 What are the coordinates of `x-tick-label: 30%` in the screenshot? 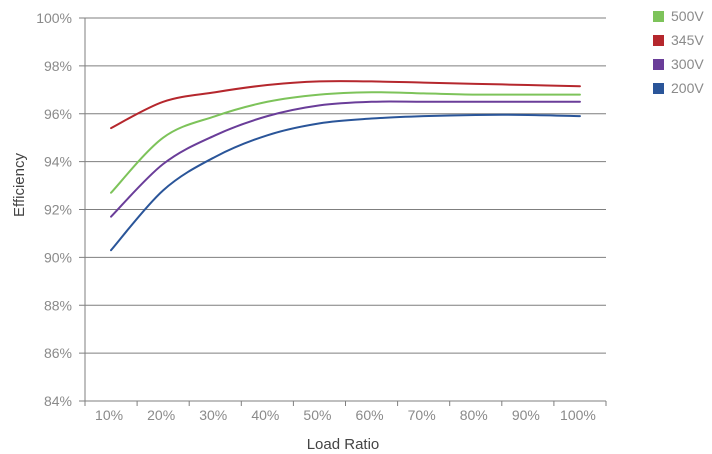 It's located at (213, 415).